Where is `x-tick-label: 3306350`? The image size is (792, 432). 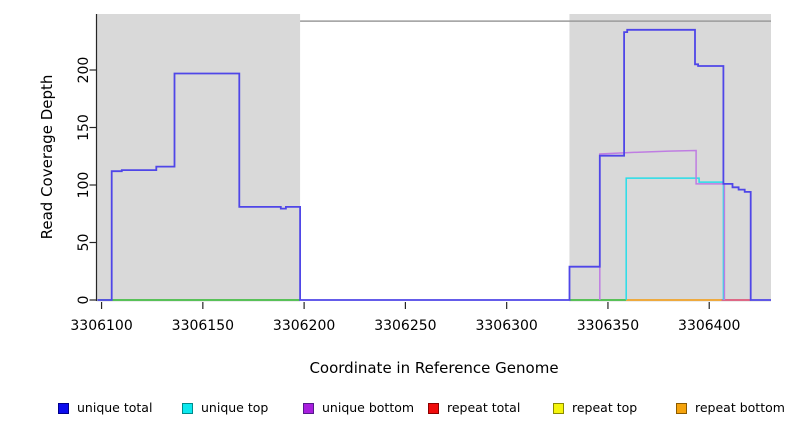 x-tick-label: 3306350 is located at coordinates (608, 326).